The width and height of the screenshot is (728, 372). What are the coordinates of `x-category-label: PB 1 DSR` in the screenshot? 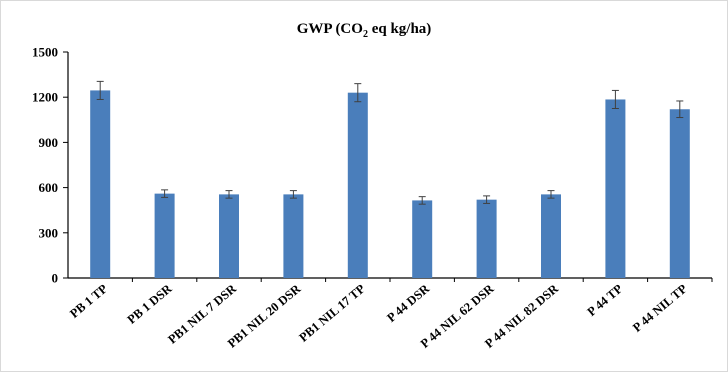 It's located at (150, 304).